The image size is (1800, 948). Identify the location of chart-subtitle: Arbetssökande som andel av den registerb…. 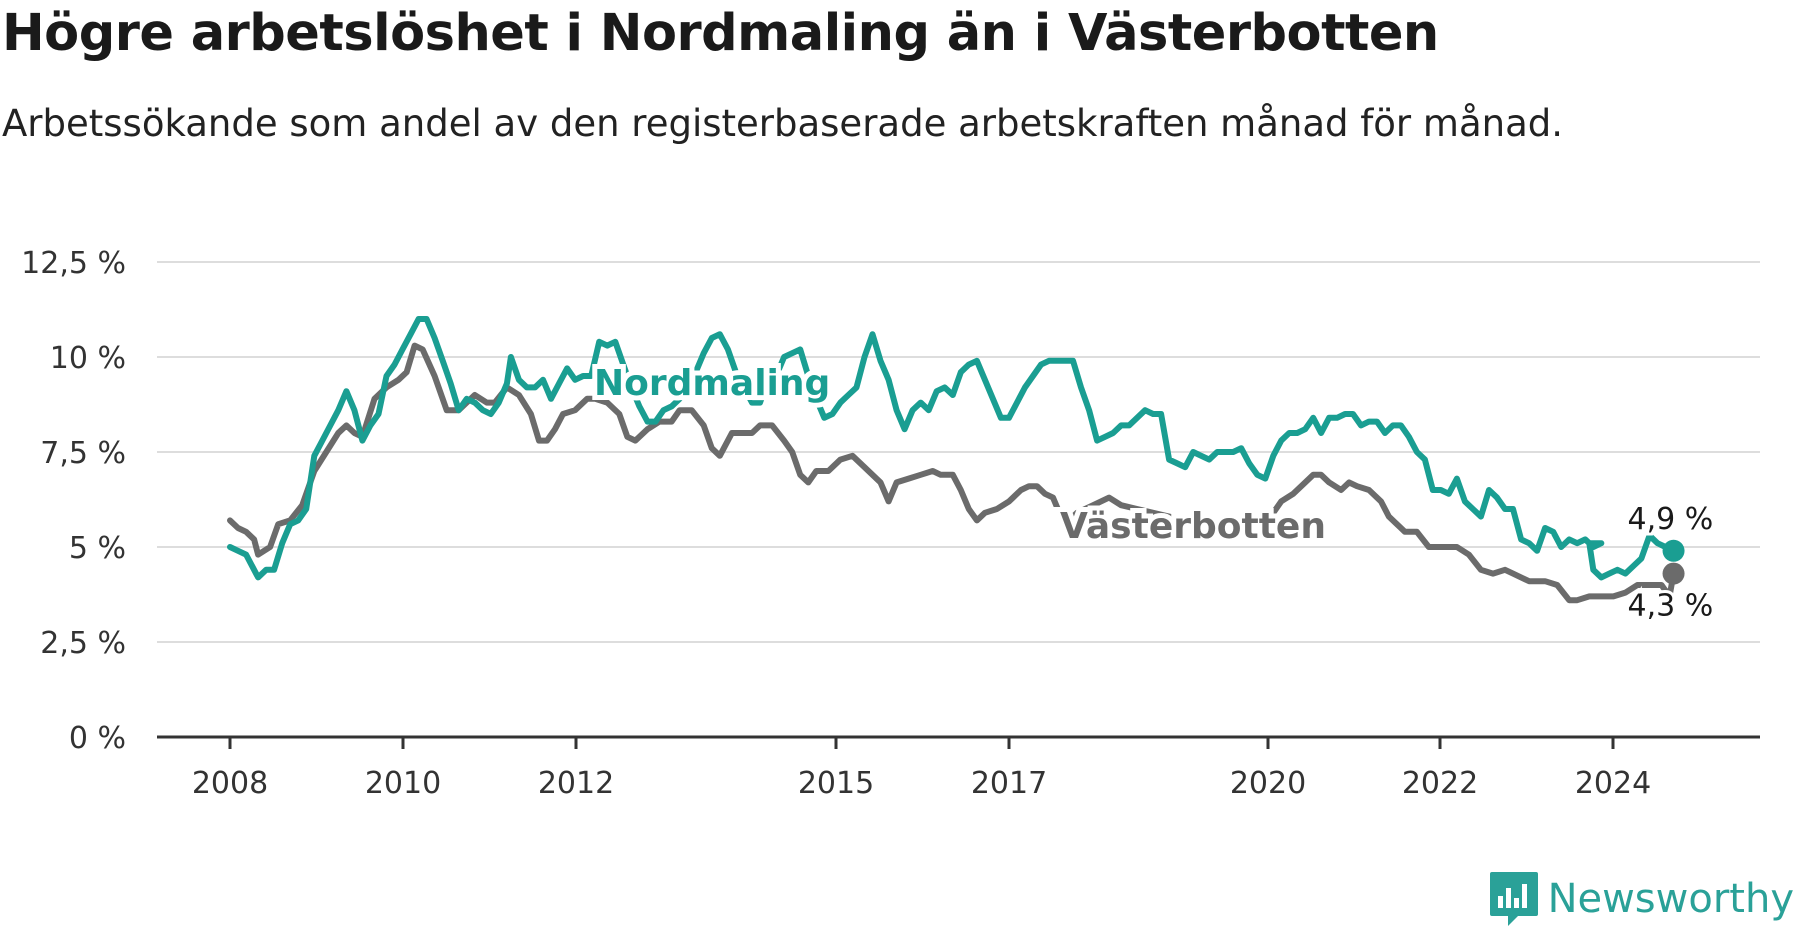
(782, 123).